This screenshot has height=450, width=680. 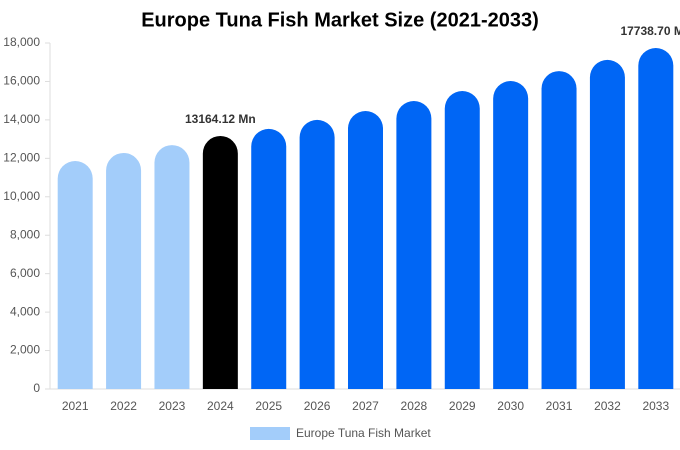 I want to click on value-label: 17738.70 Mn, so click(x=650, y=31).